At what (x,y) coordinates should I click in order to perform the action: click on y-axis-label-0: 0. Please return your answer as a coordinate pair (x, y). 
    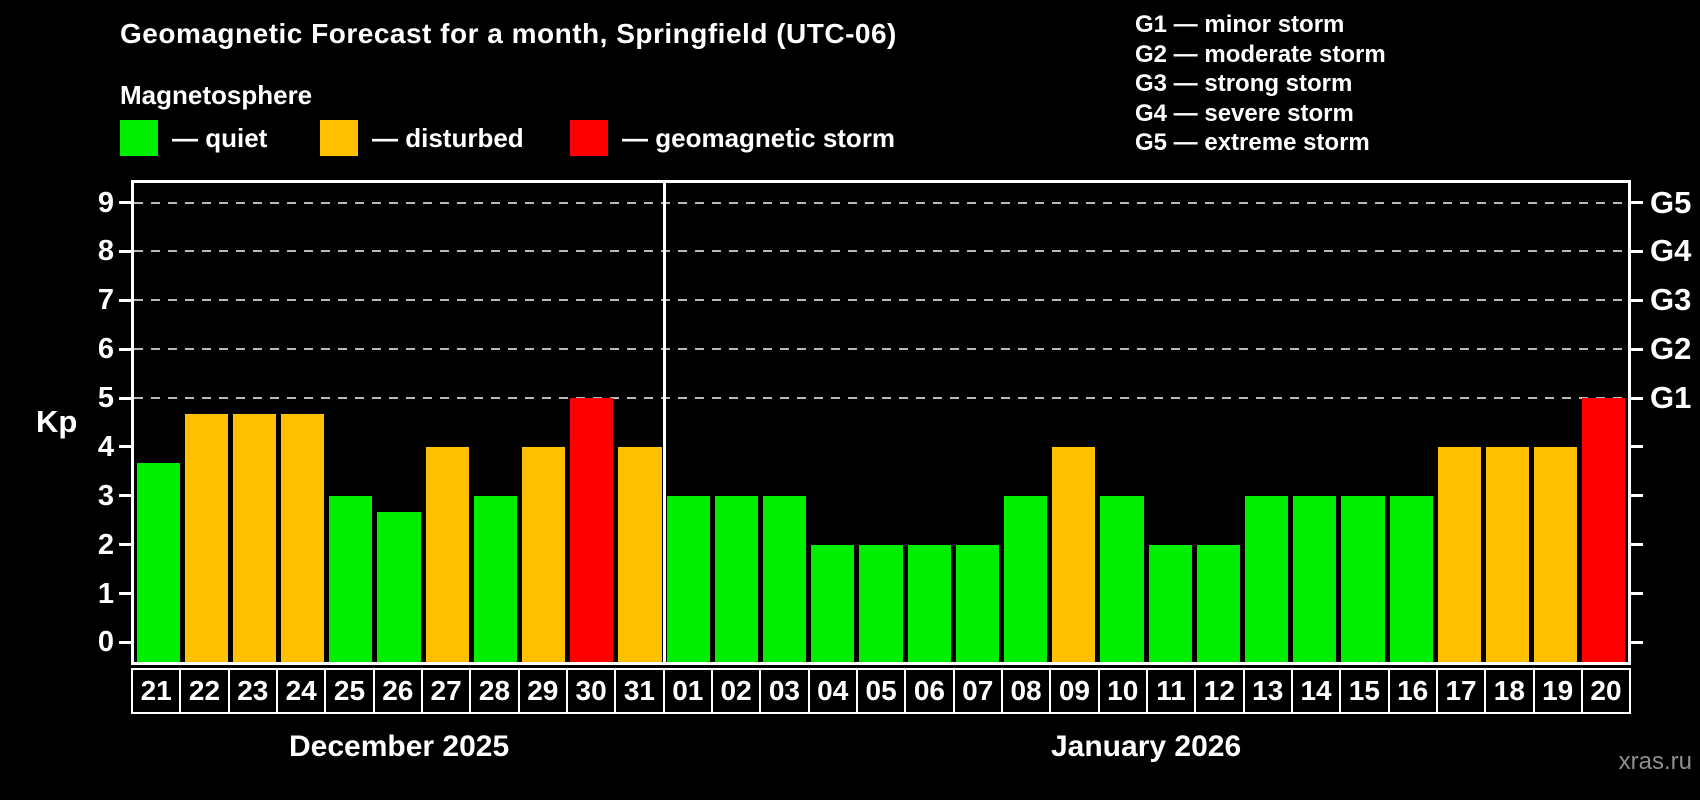
    Looking at the image, I should click on (105, 642).